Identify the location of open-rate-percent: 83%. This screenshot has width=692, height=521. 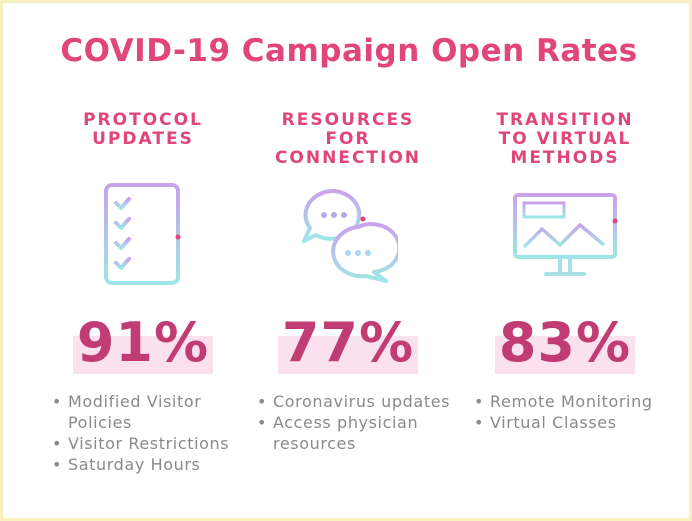
(565, 342).